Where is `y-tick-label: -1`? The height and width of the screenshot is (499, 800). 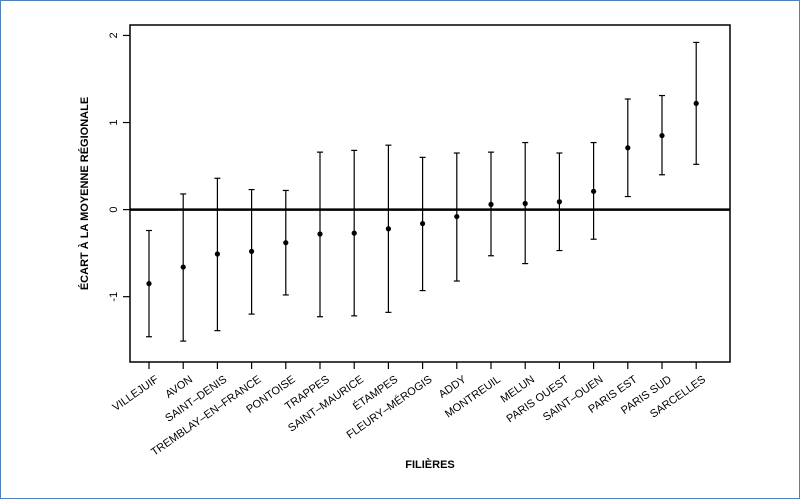
y-tick-label: -1 is located at coordinates (114, 297).